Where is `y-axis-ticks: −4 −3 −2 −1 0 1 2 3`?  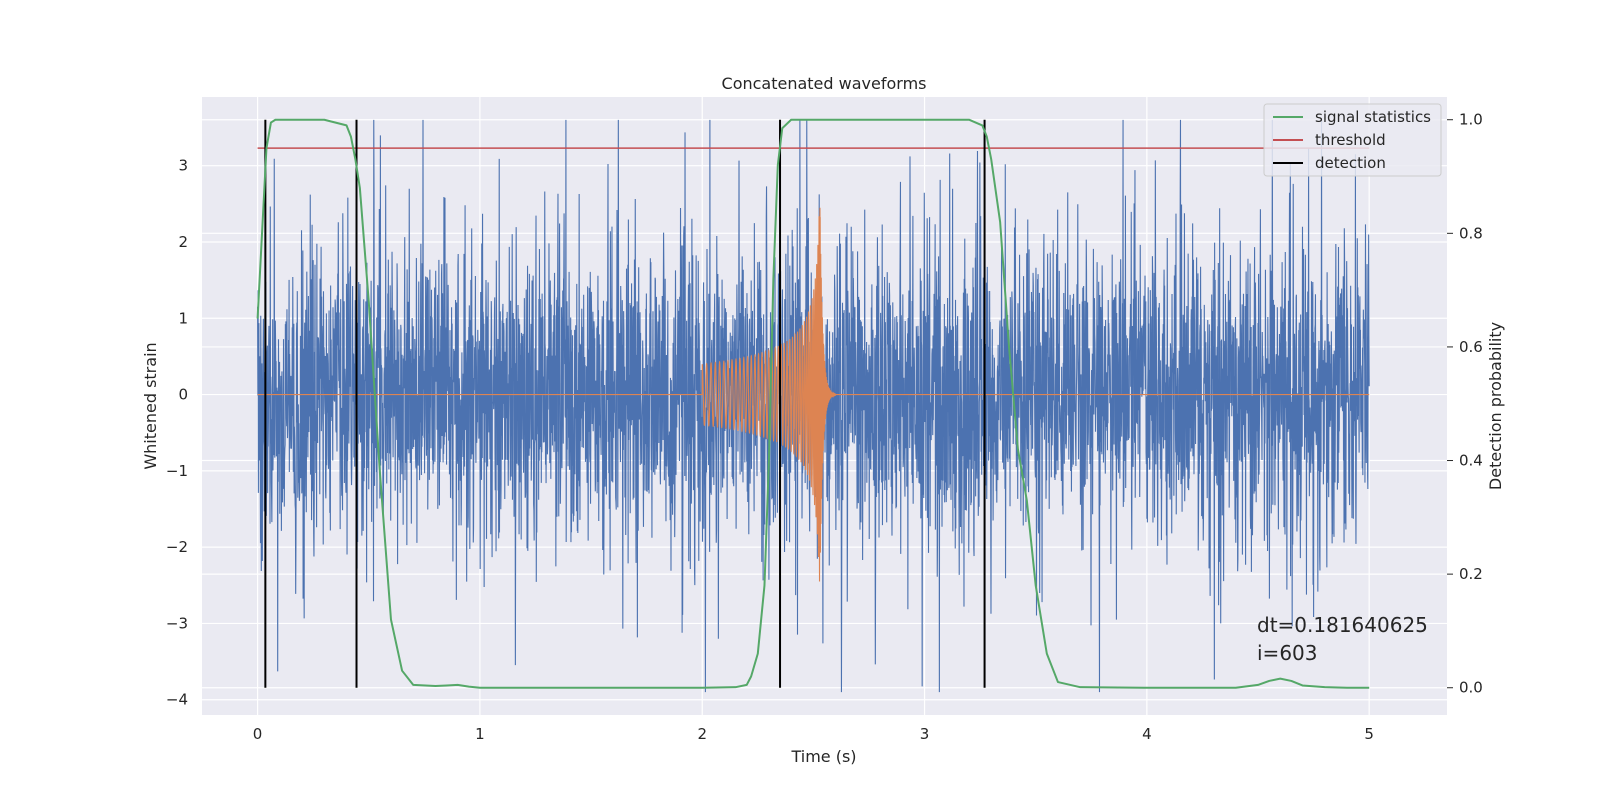 y-axis-ticks: −4 −3 −2 −1 0 1 2 3 is located at coordinates (177, 433).